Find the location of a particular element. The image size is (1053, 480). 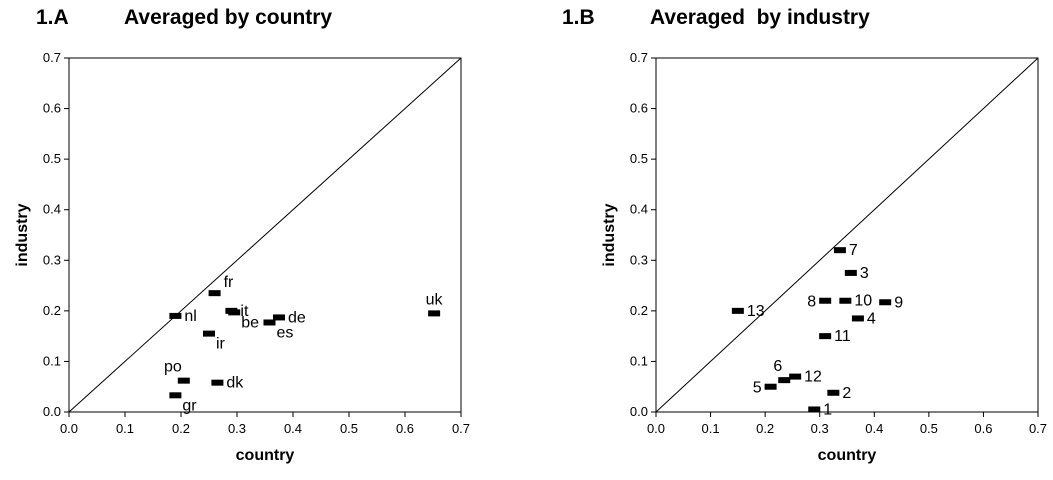

point-label: 3 is located at coordinates (864, 273).